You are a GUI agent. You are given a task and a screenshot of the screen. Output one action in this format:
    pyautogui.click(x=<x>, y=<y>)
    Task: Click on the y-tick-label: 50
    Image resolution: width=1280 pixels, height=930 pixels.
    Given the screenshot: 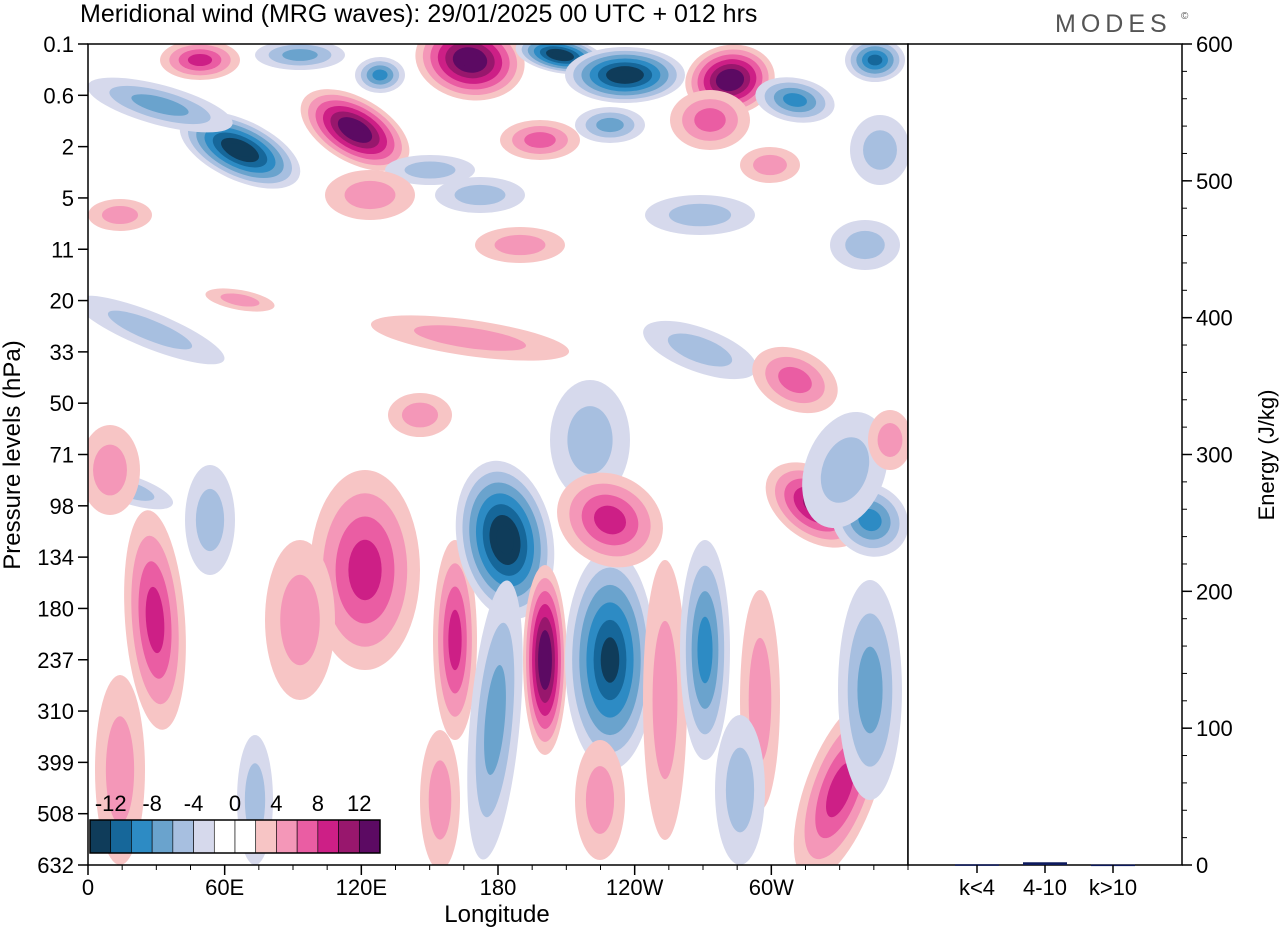 What is the action you would take?
    pyautogui.click(x=62, y=403)
    